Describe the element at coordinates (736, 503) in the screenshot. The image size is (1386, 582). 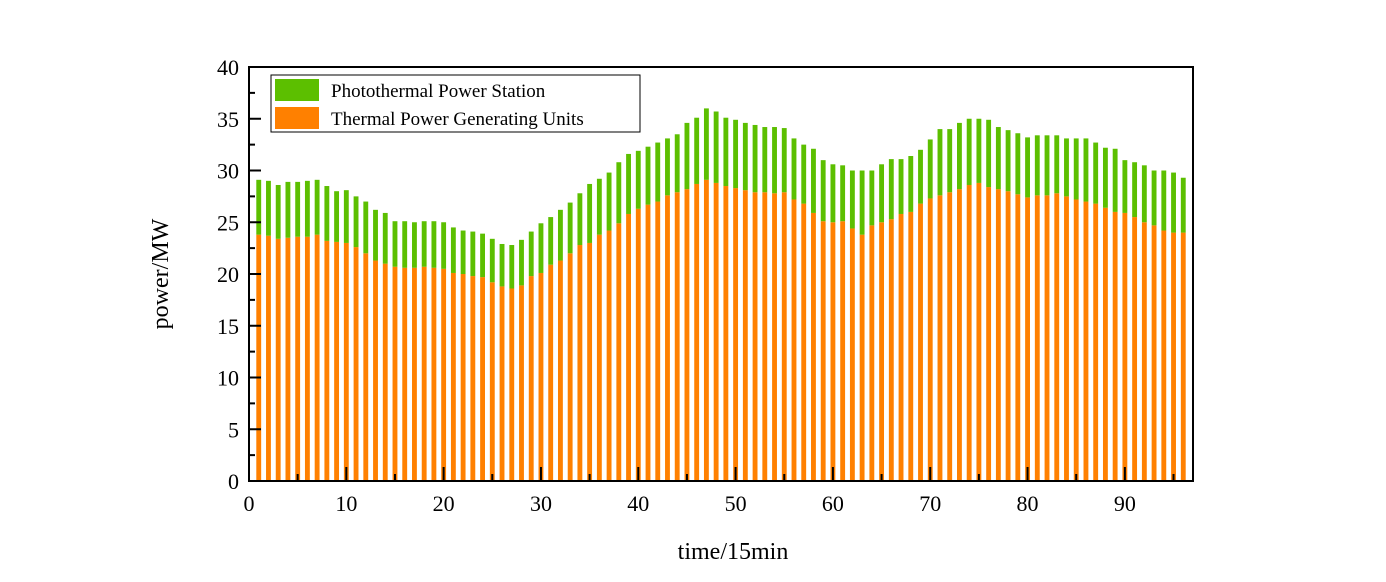
I see `x-tick-label-50: 50` at that location.